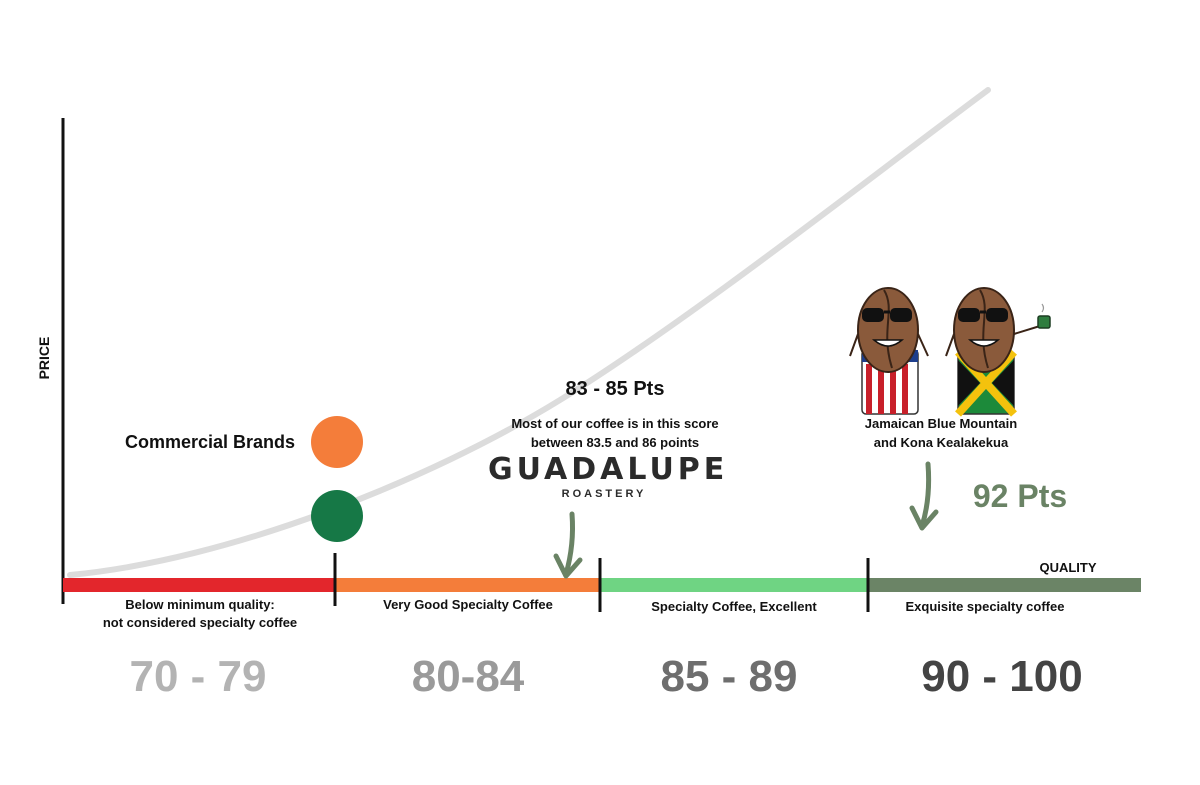  What do you see at coordinates (734, 606) in the screenshot?
I see `segment-label-85-89: Specialty Coffee, Excellent` at bounding box center [734, 606].